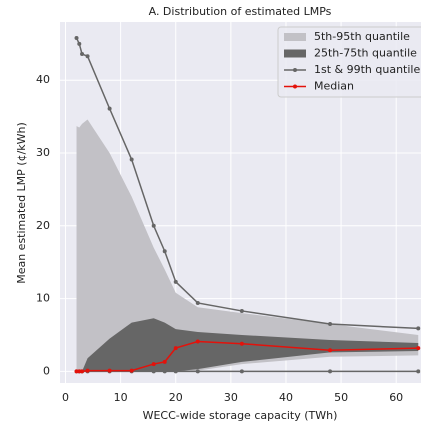  What do you see at coordinates (43, 225) in the screenshot?
I see `y-tick-label: 20` at bounding box center [43, 225].